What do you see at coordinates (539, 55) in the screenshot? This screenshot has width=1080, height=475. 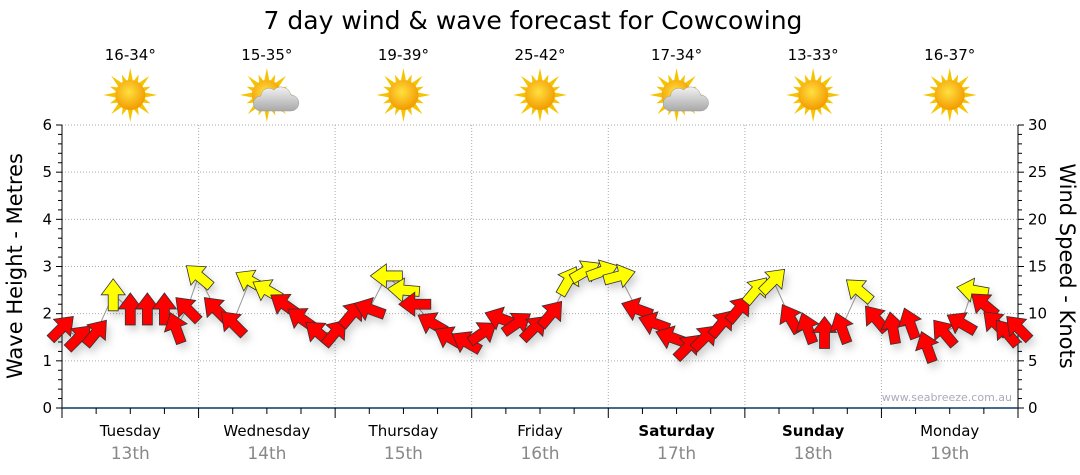 I see `temperature-range: 25-42°` at bounding box center [539, 55].